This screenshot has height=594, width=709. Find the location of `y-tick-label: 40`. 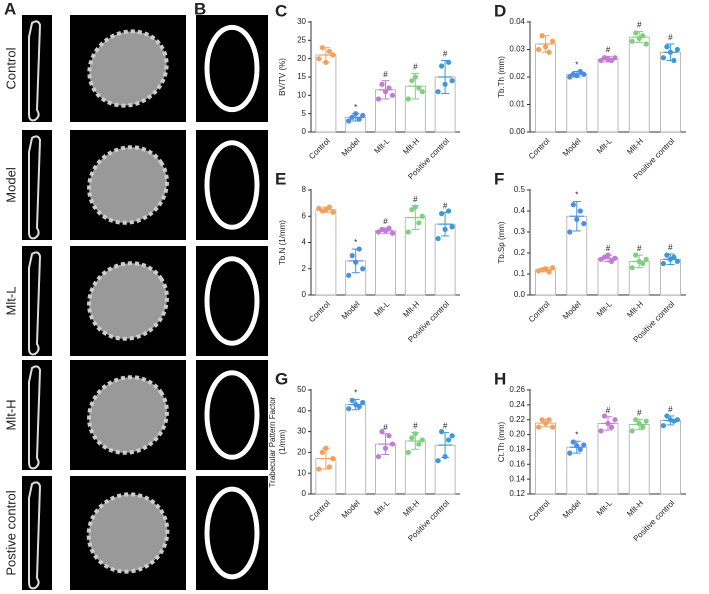

y-tick-label: 40 is located at coordinates (301, 410).